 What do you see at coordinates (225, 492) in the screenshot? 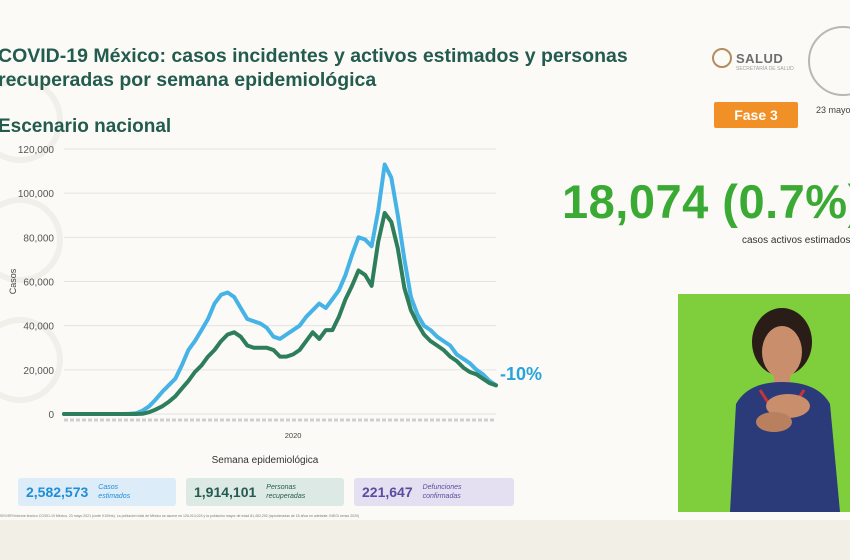
I see `summary-value: 1,914,101` at bounding box center [225, 492].